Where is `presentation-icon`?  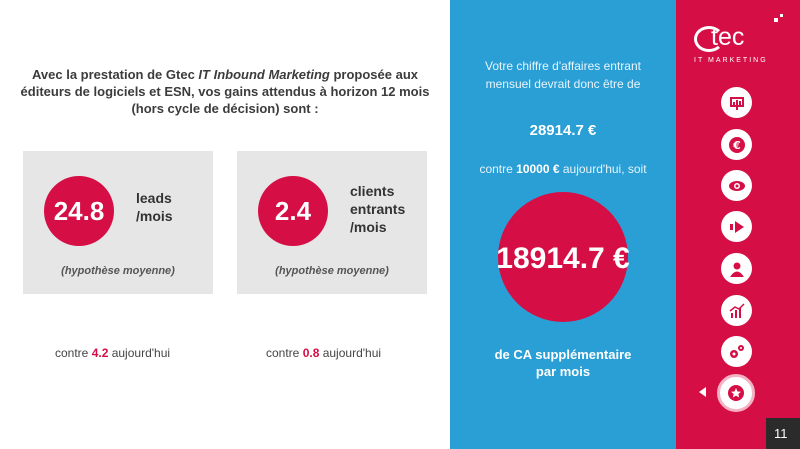 presentation-icon is located at coordinates (736, 102).